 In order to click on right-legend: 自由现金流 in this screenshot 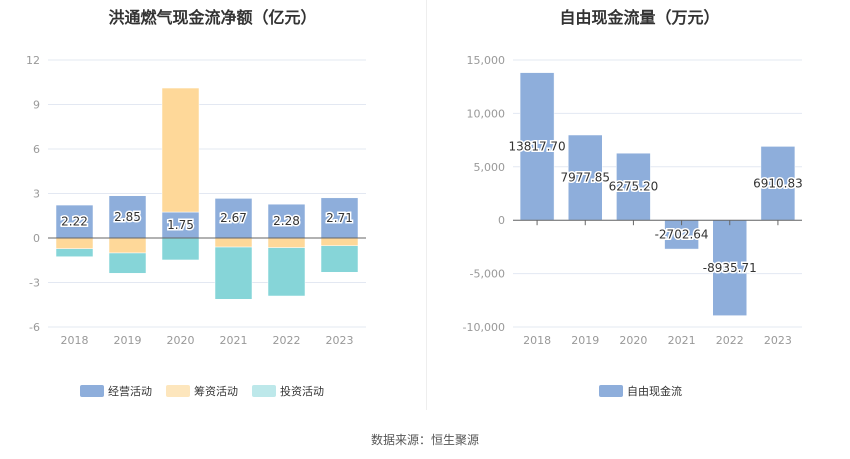, I will do `click(640, 391)`.